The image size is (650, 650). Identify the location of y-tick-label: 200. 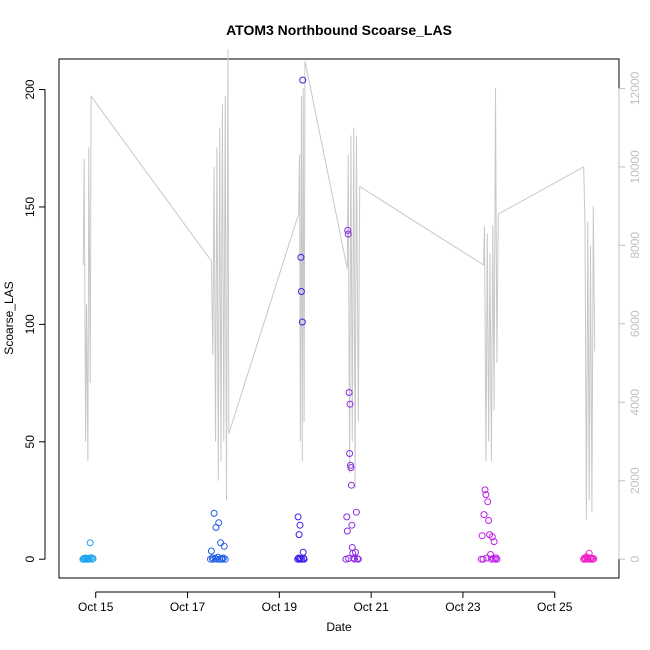
(30, 89).